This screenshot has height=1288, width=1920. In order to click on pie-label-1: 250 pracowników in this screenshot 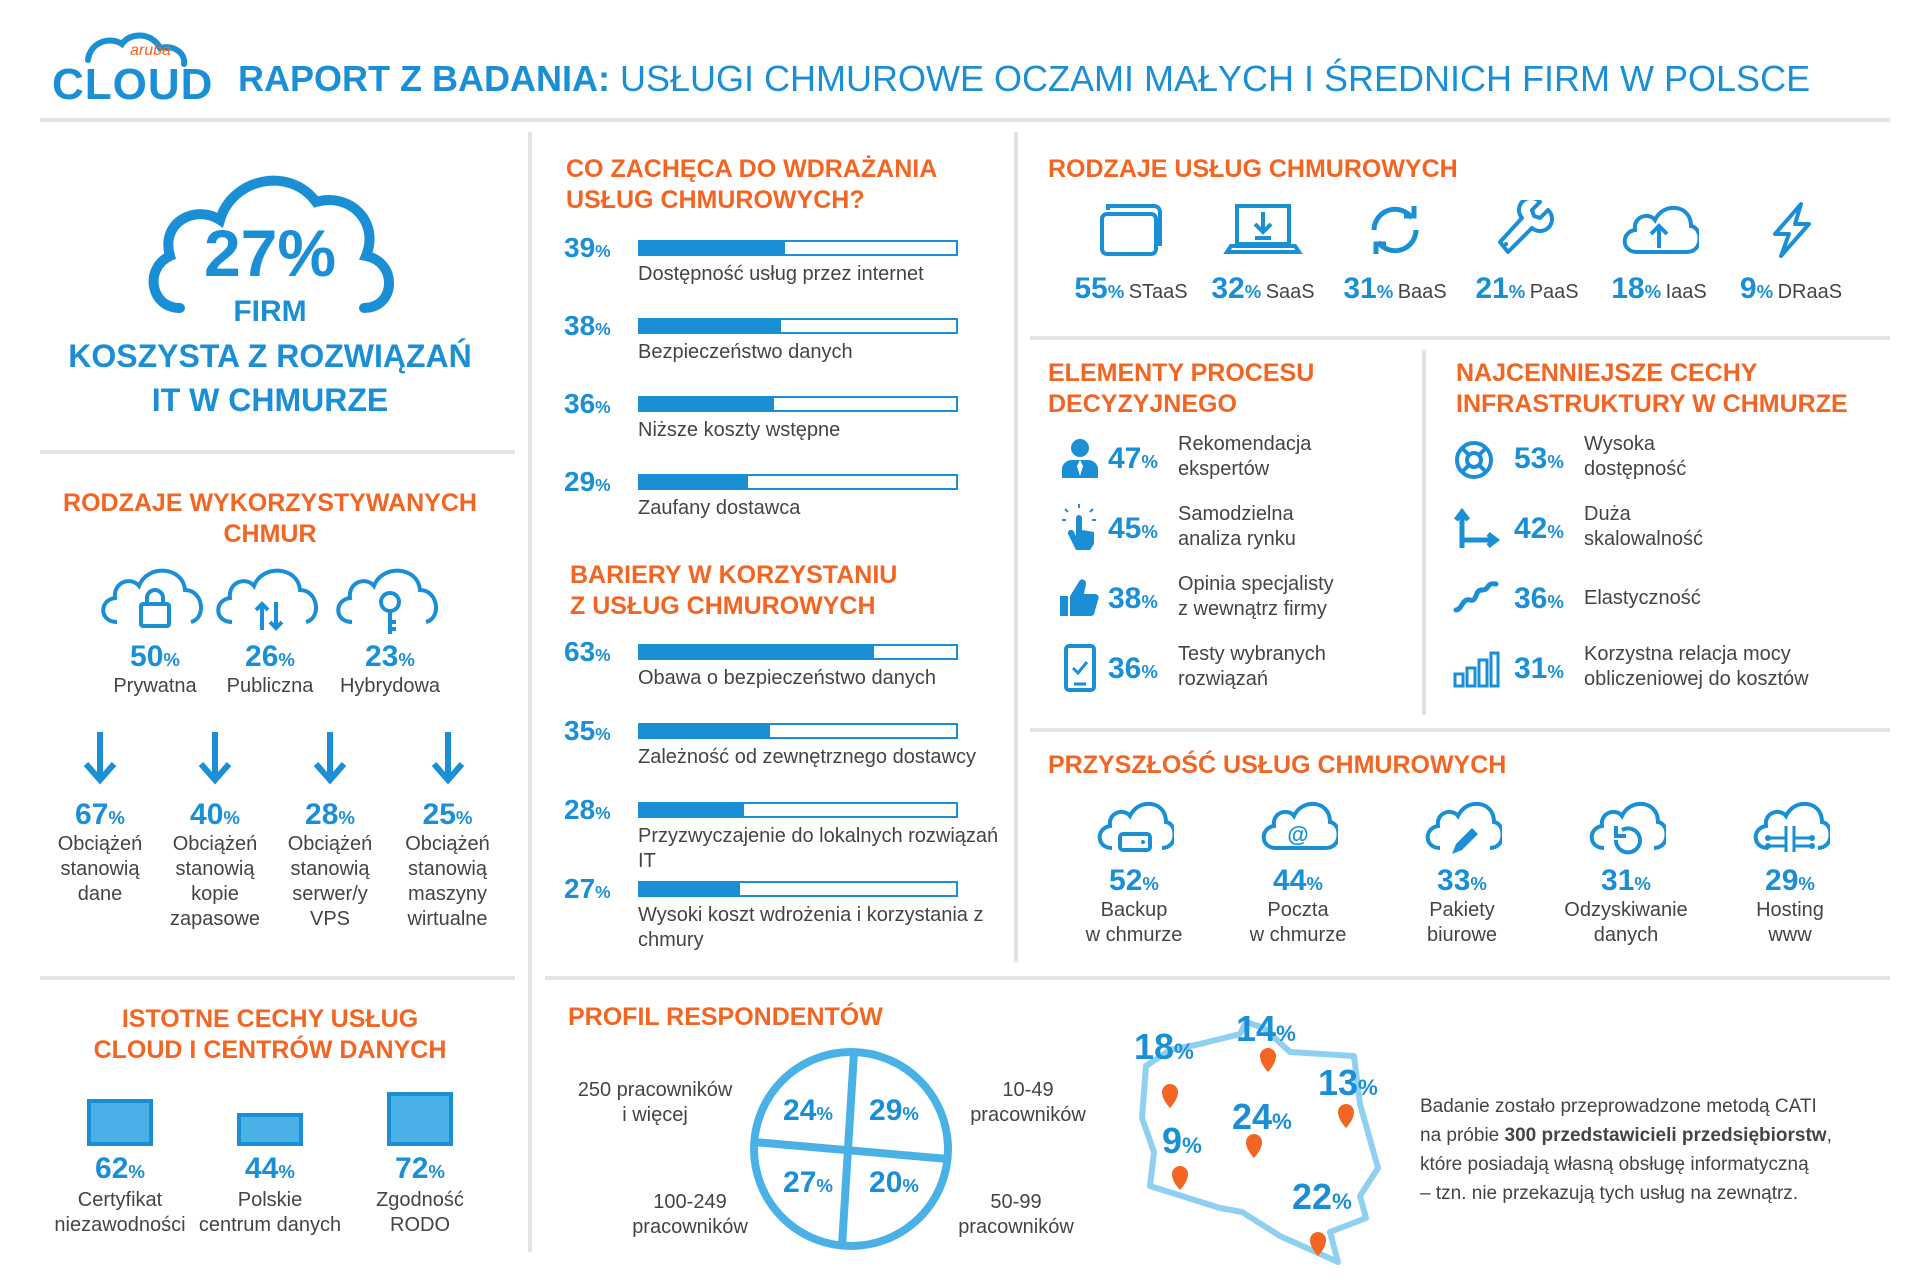, I will do `click(655, 1090)`.